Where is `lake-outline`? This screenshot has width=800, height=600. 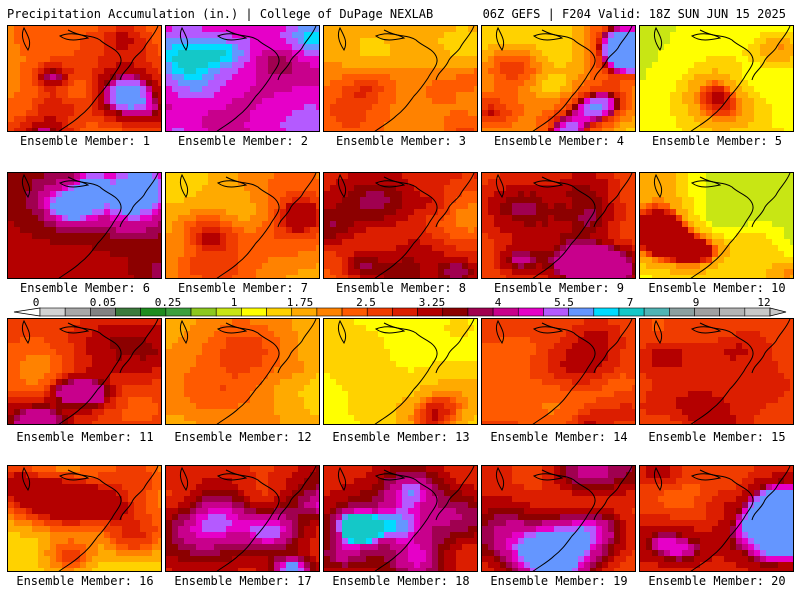 lake-outline is located at coordinates (500, 38).